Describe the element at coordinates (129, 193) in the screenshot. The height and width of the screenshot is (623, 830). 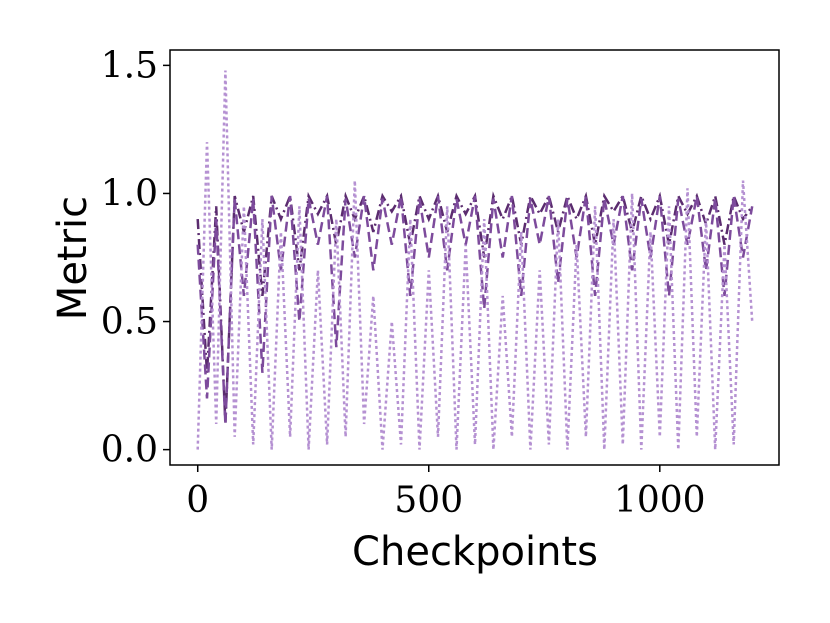
I see `y-tick-label: 1.0` at that location.